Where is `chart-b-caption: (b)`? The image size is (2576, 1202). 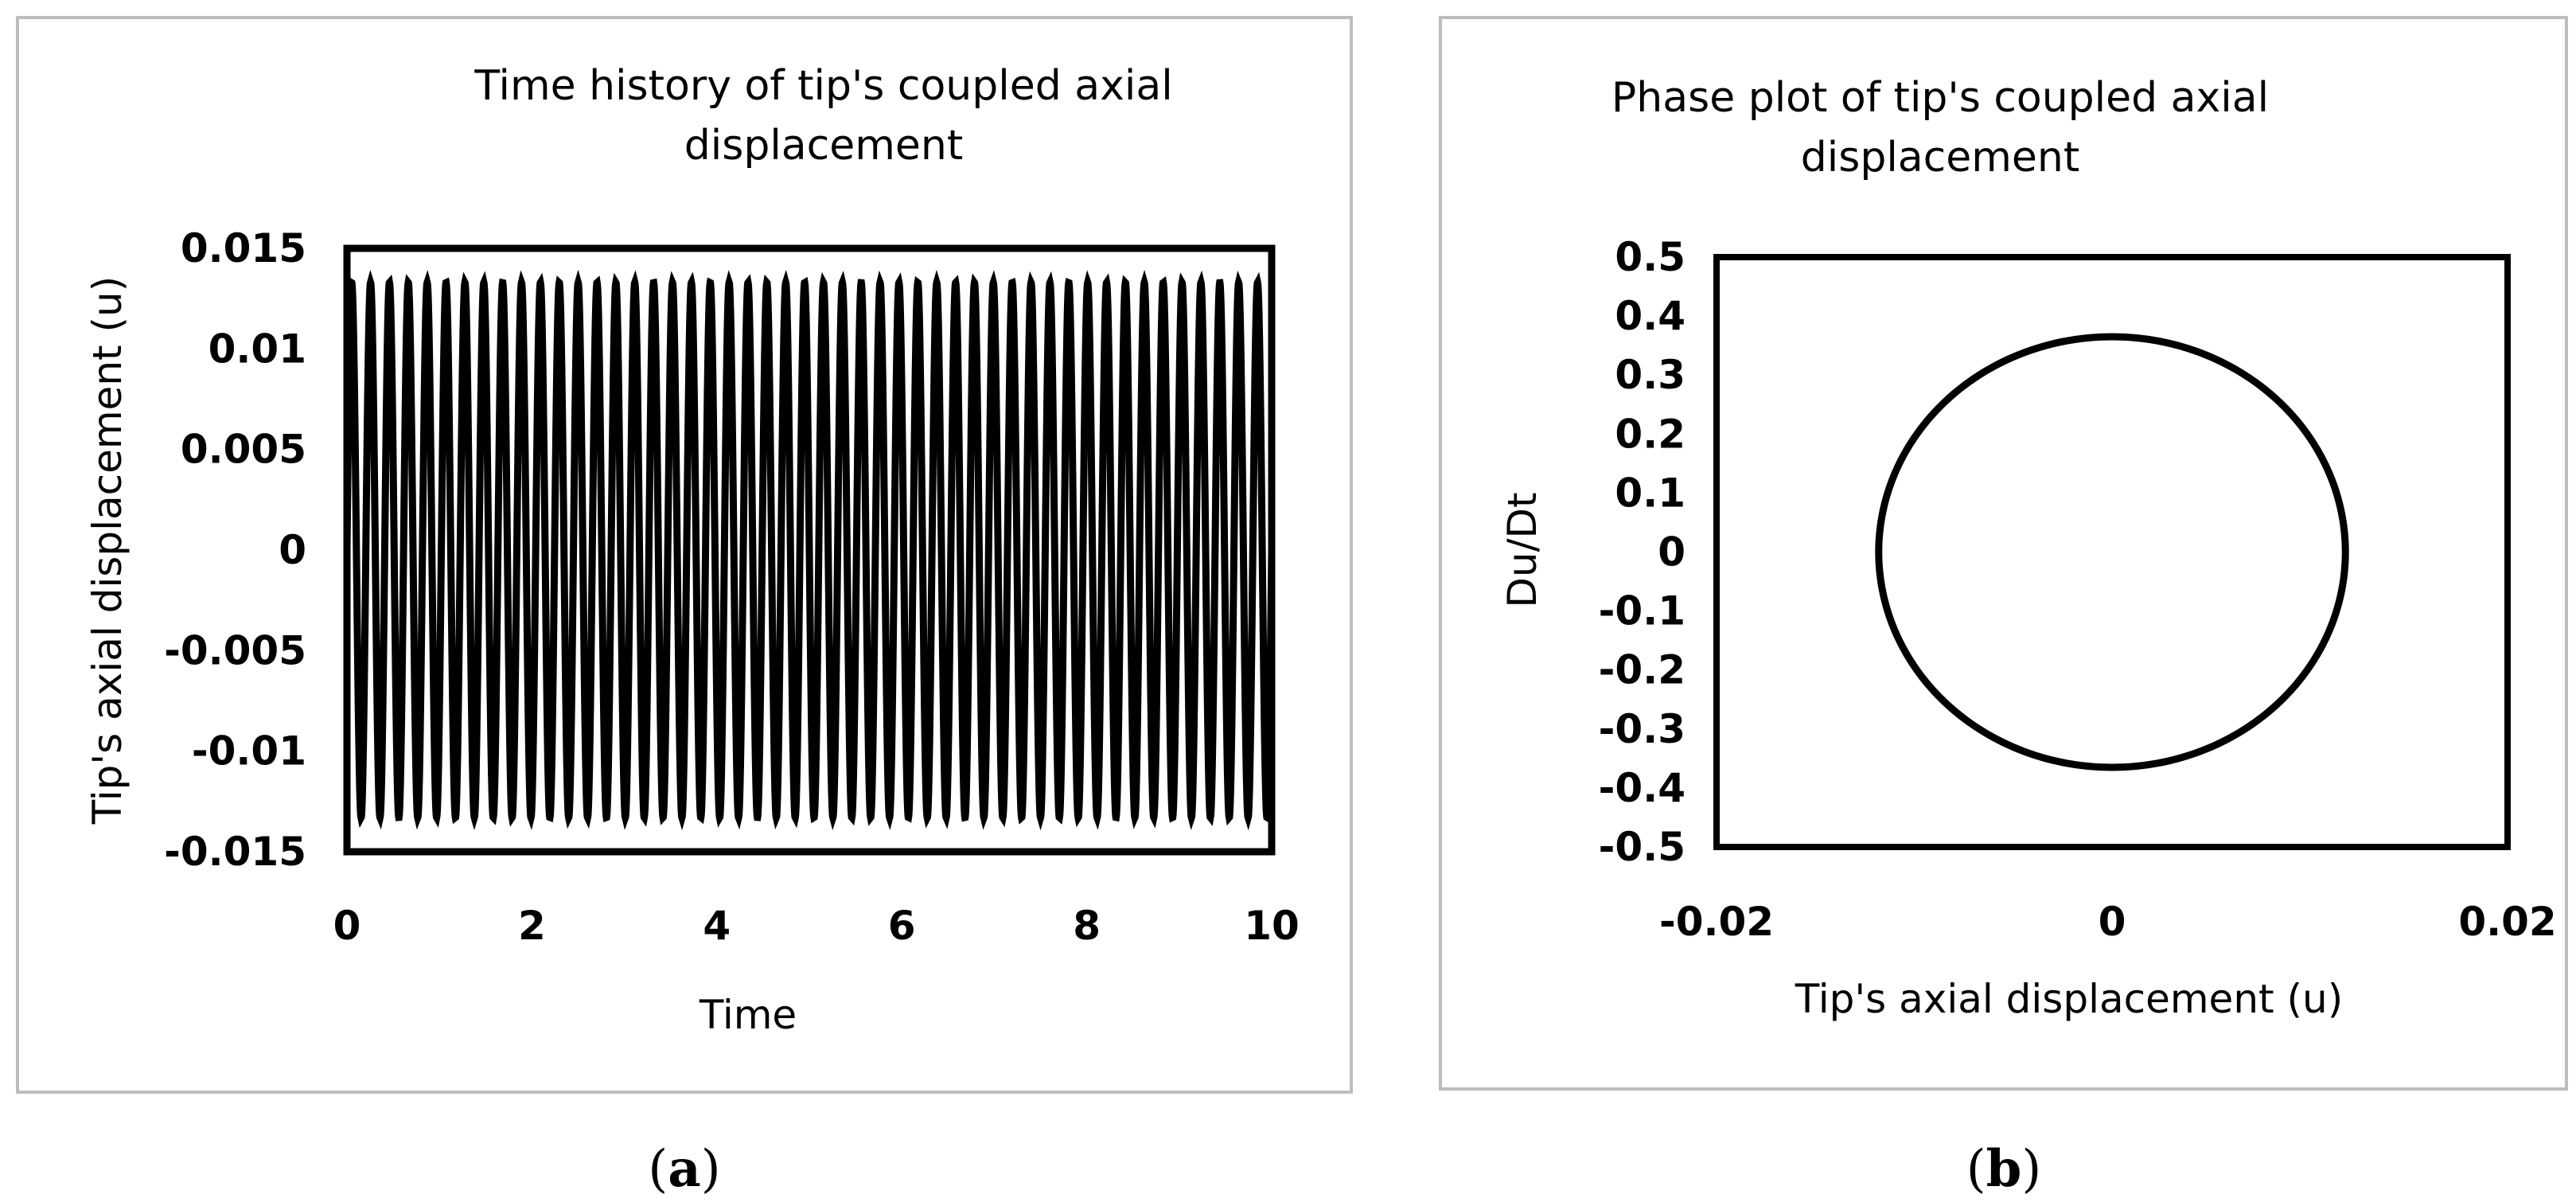 chart-b-caption: (b) is located at coordinates (2004, 1169).